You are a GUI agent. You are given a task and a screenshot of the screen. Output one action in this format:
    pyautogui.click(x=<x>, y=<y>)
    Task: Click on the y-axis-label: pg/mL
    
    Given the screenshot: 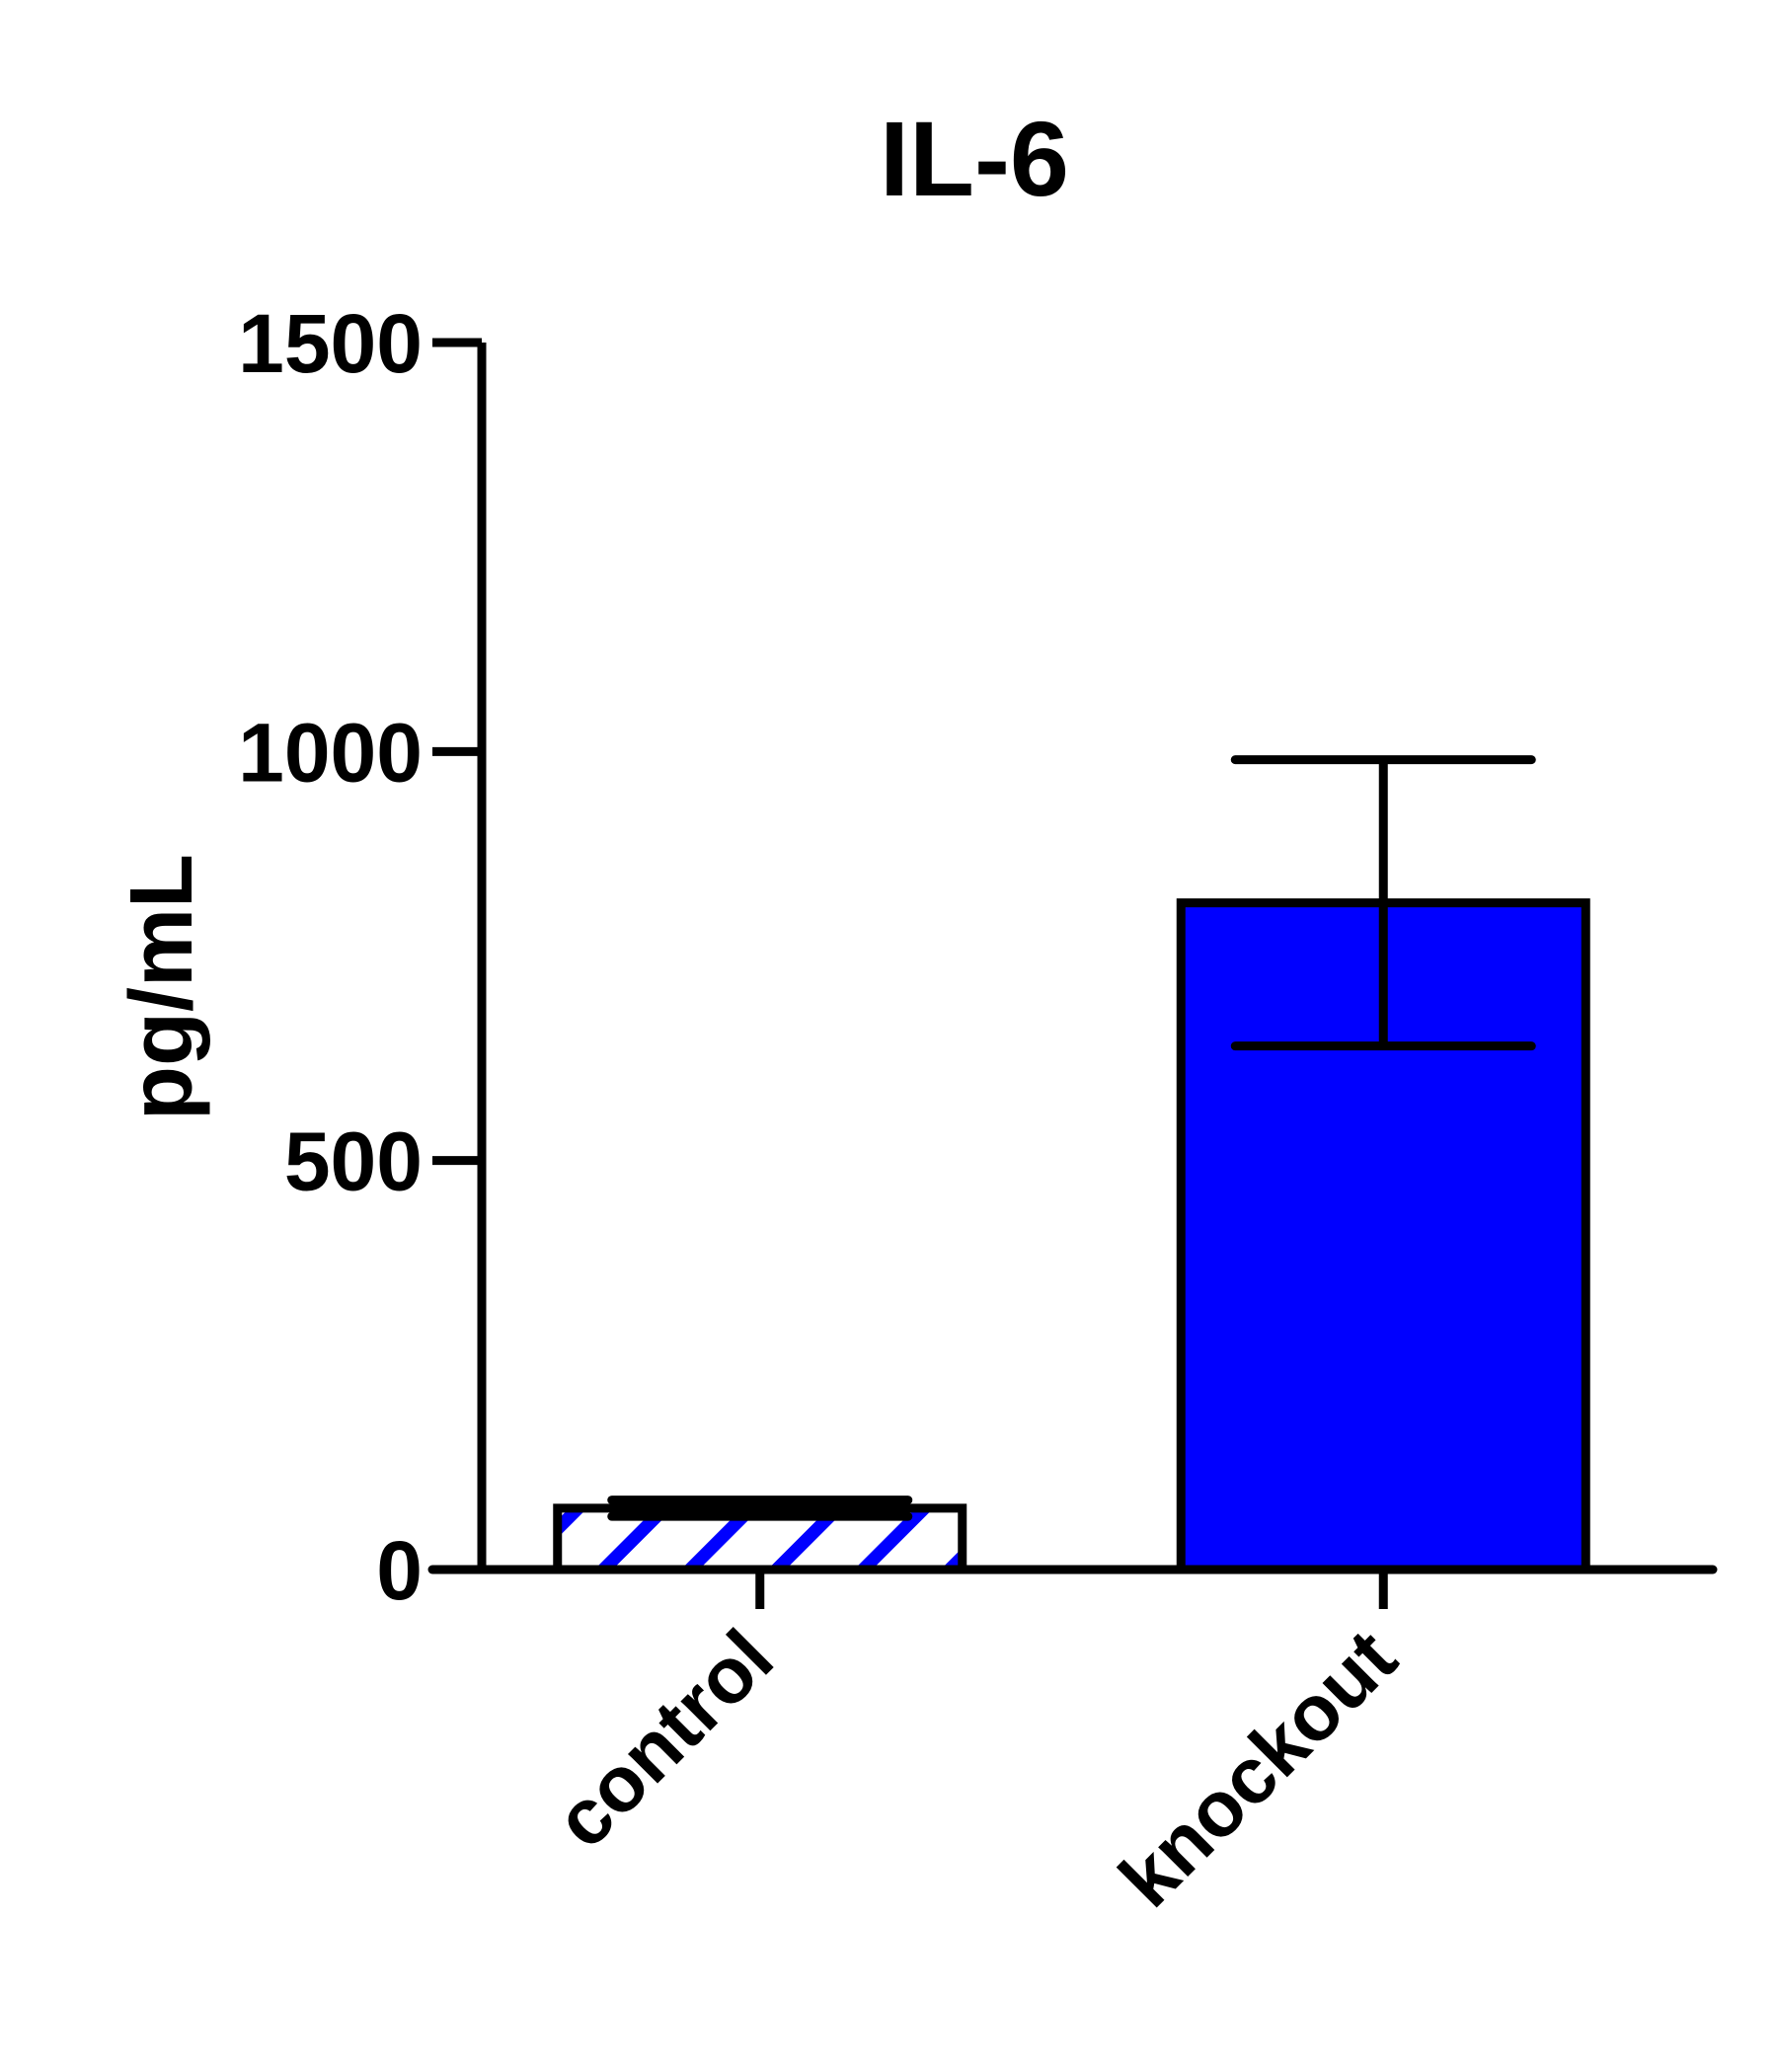 What is the action you would take?
    pyautogui.click(x=162, y=987)
    